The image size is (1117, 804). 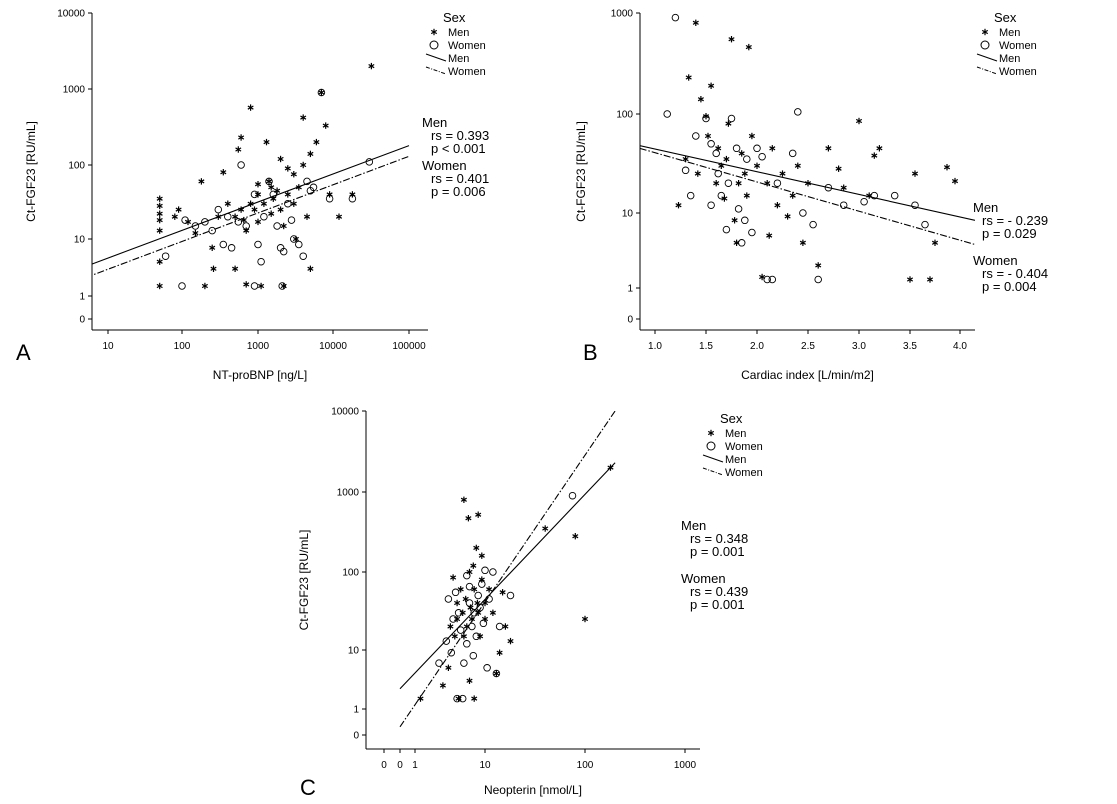 I want to click on y-tick-label: 1000, so click(x=74, y=90).